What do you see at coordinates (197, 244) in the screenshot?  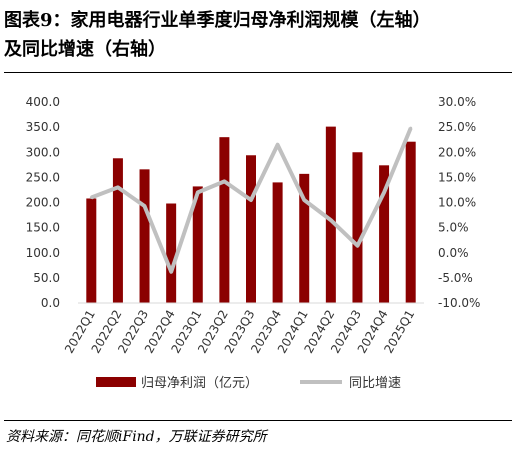 I see `bar-2023Q1` at bounding box center [197, 244].